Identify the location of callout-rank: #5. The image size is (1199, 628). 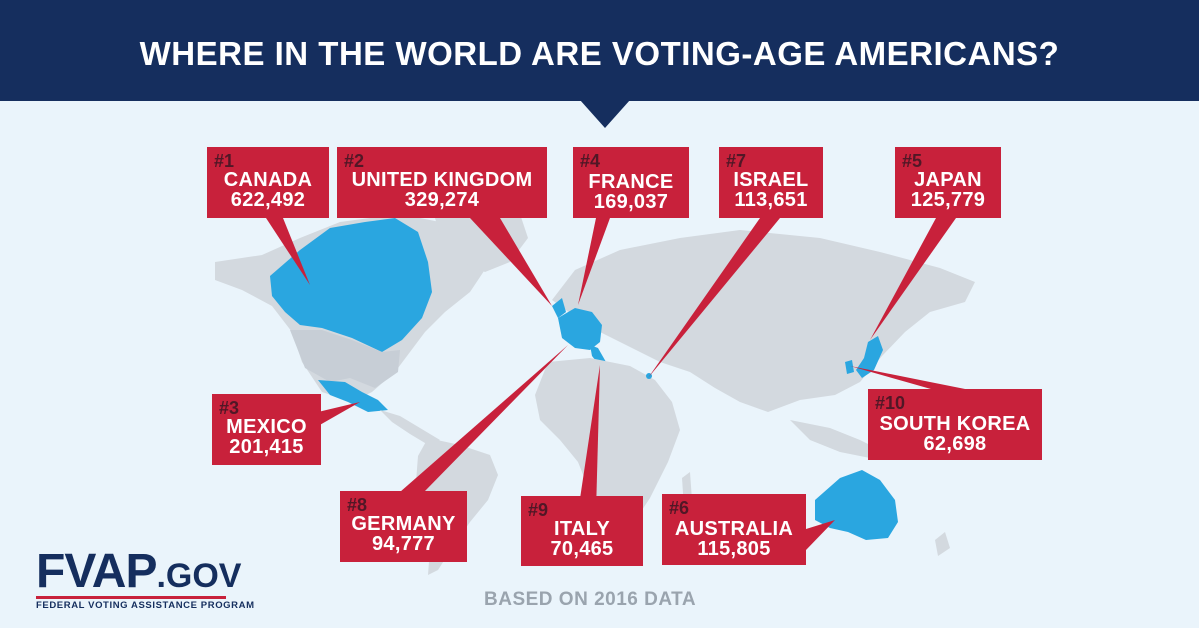
(912, 161).